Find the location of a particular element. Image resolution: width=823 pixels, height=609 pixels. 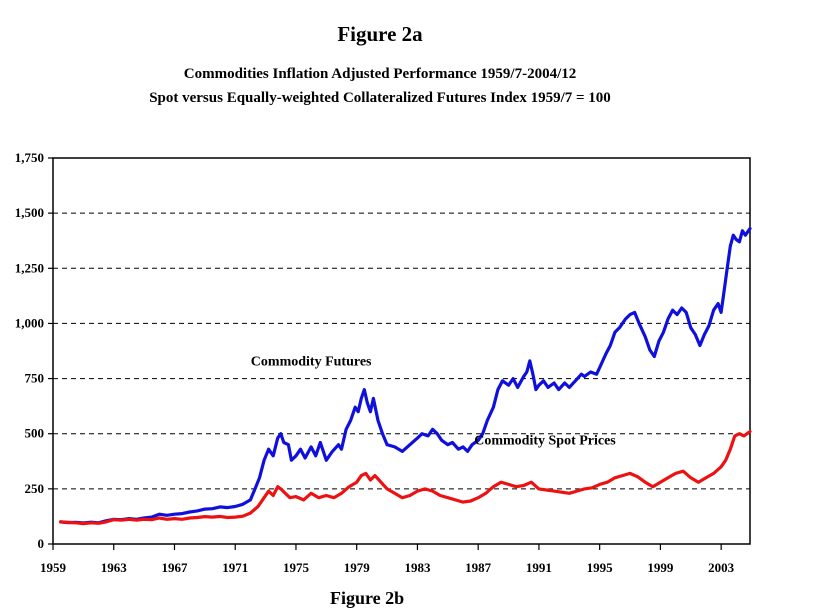

annotations: Commodity Futures Commodity Spot Prices is located at coordinates (434, 401).